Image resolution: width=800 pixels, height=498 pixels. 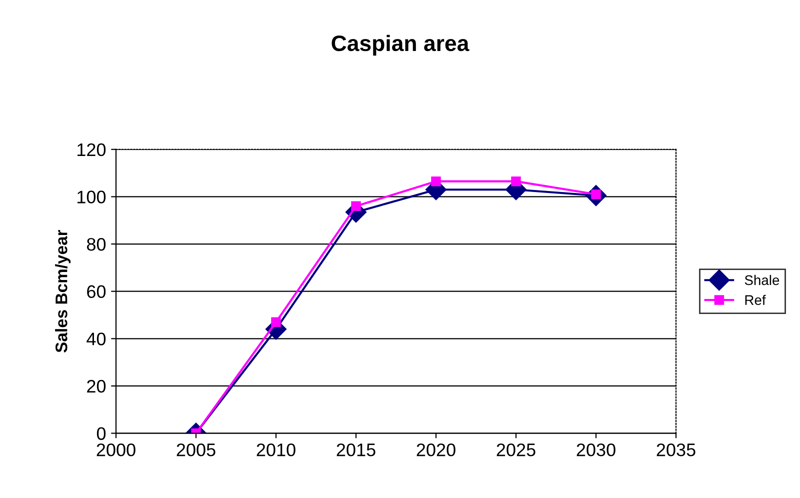 I want to click on x-tick-label: 2010, so click(x=276, y=449).